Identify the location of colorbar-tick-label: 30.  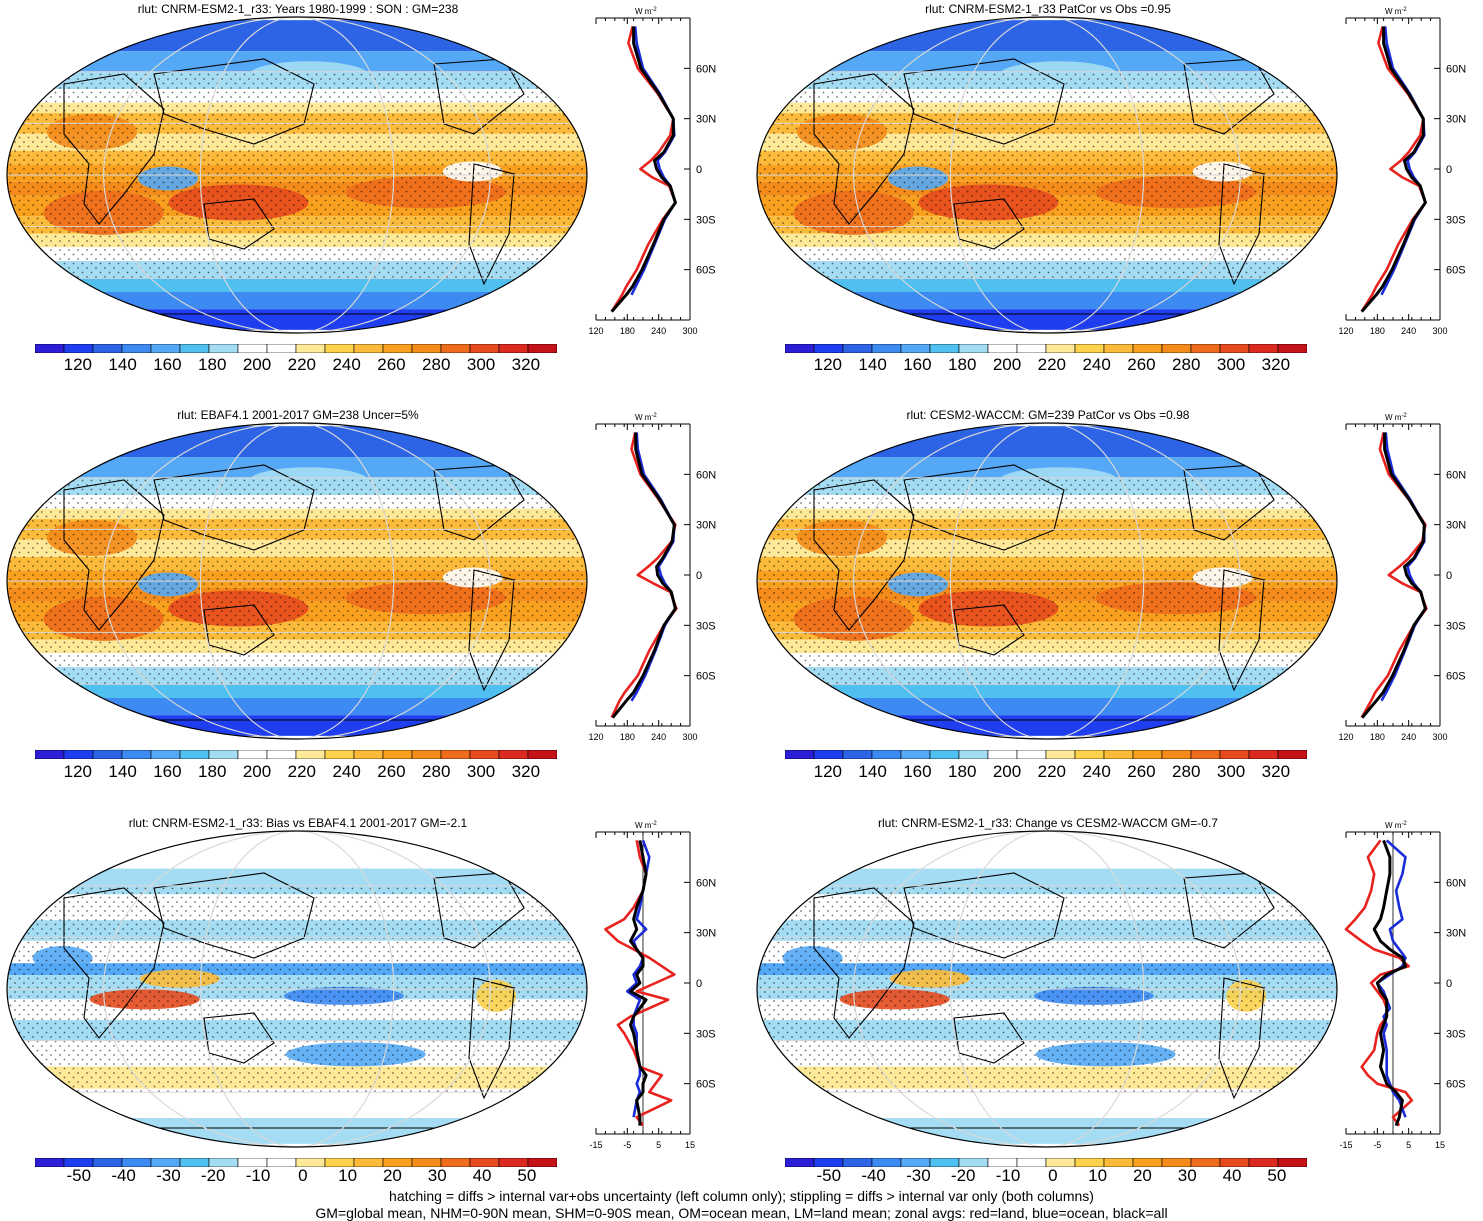
(1187, 1175).